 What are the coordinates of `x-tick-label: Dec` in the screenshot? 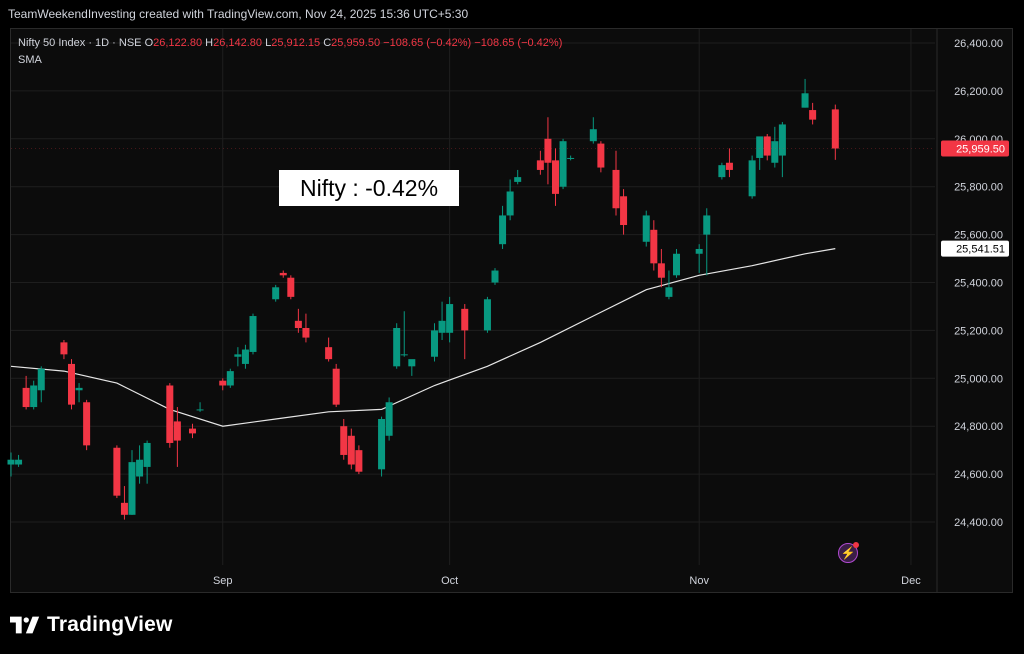 It's located at (911, 581).